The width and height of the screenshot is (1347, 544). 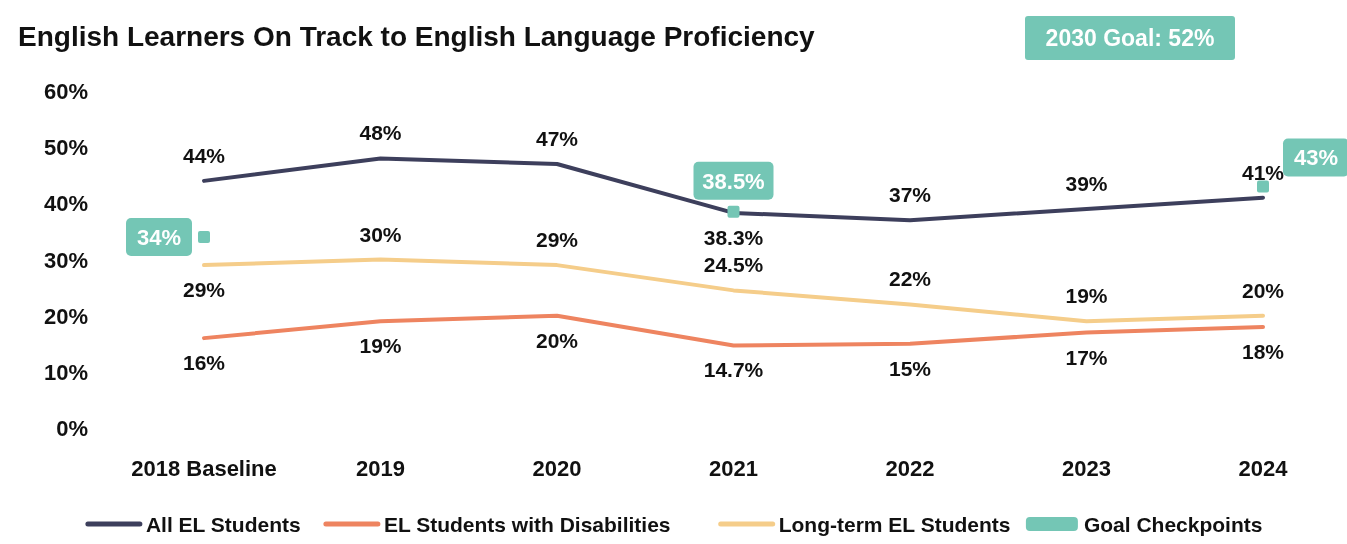 What do you see at coordinates (733, 468) in the screenshot?
I see `x-tick-label: 2021` at bounding box center [733, 468].